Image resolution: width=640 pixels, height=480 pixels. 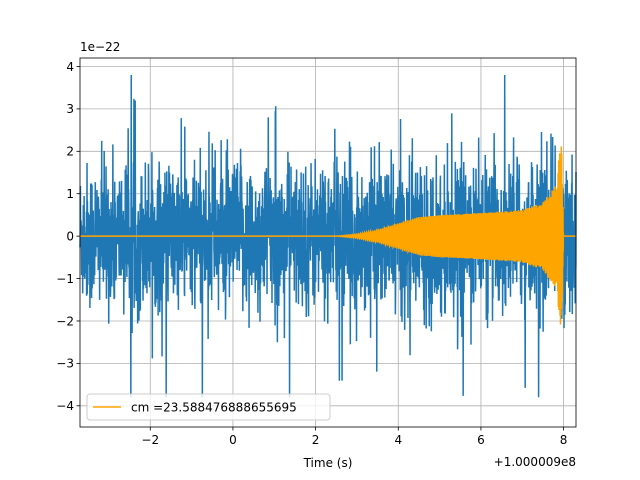 I want to click on y-tick-label: 1, so click(x=70, y=194).